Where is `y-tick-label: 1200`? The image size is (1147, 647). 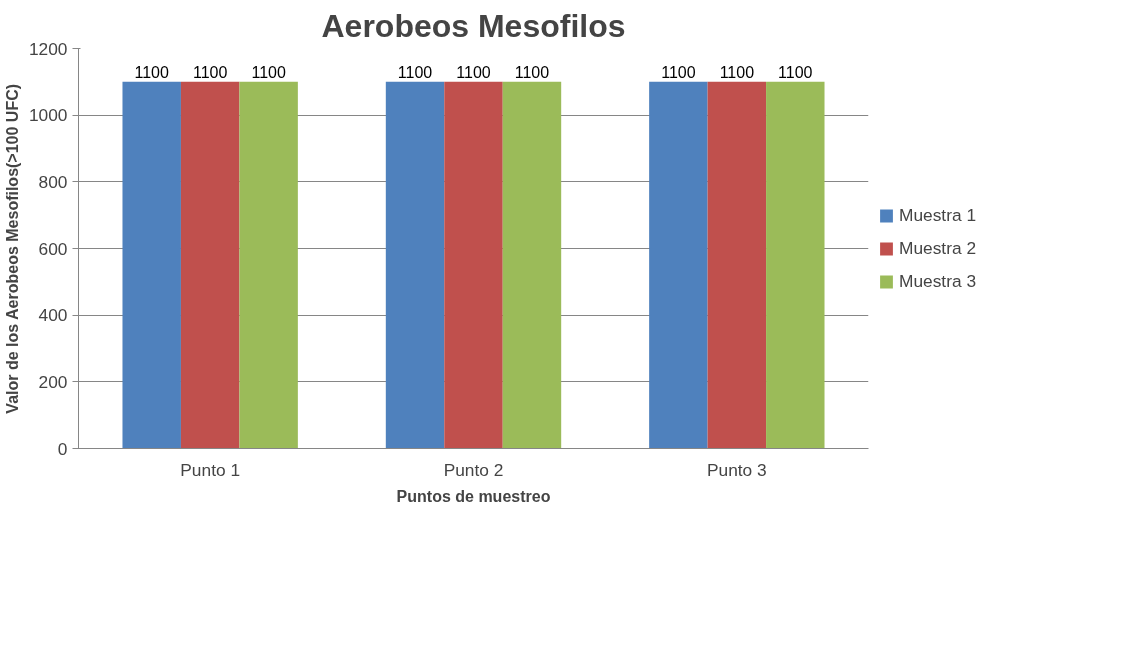
y-tick-label: 1200 is located at coordinates (48, 48).